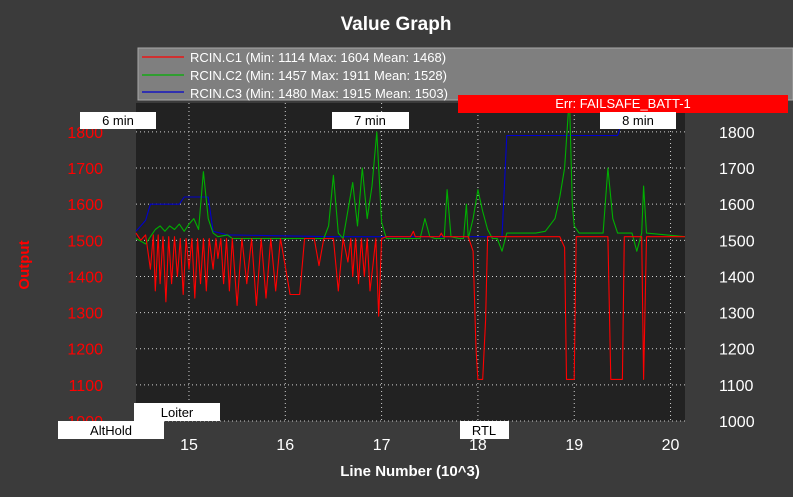  I want to click on time-marker-label: 6 min, so click(118, 120).